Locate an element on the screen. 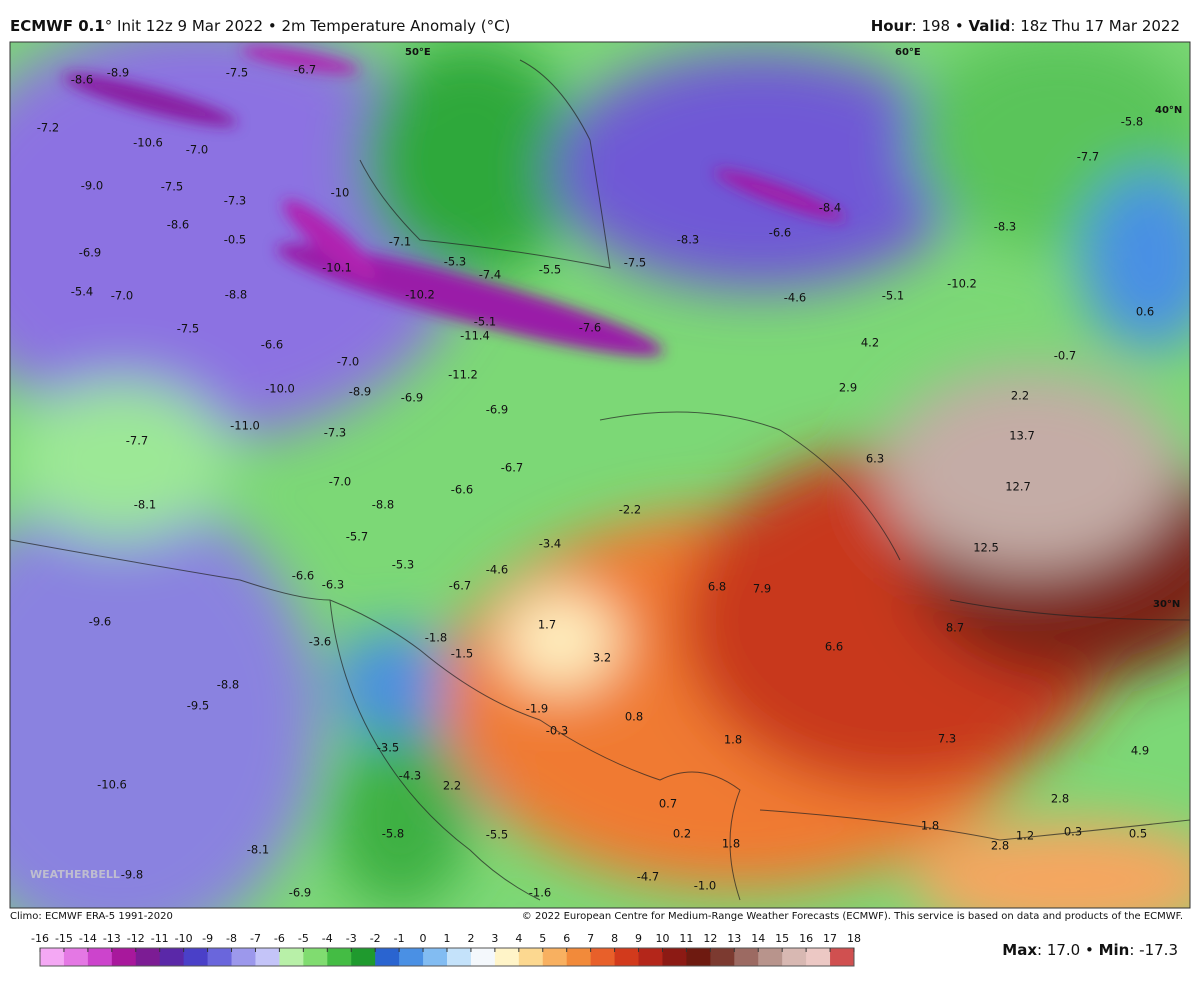 The height and width of the screenshot is (985, 1200). value-label: -7.2 is located at coordinates (48, 128).